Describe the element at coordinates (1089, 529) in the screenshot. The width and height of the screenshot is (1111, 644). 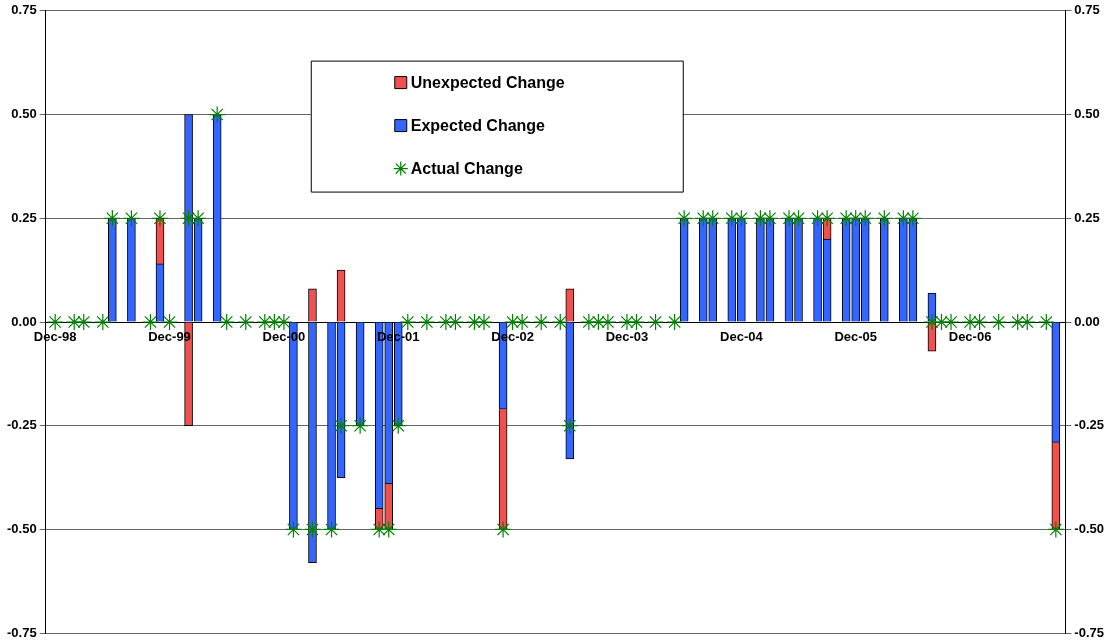
I see `y2-tick-label: -0.50` at that location.